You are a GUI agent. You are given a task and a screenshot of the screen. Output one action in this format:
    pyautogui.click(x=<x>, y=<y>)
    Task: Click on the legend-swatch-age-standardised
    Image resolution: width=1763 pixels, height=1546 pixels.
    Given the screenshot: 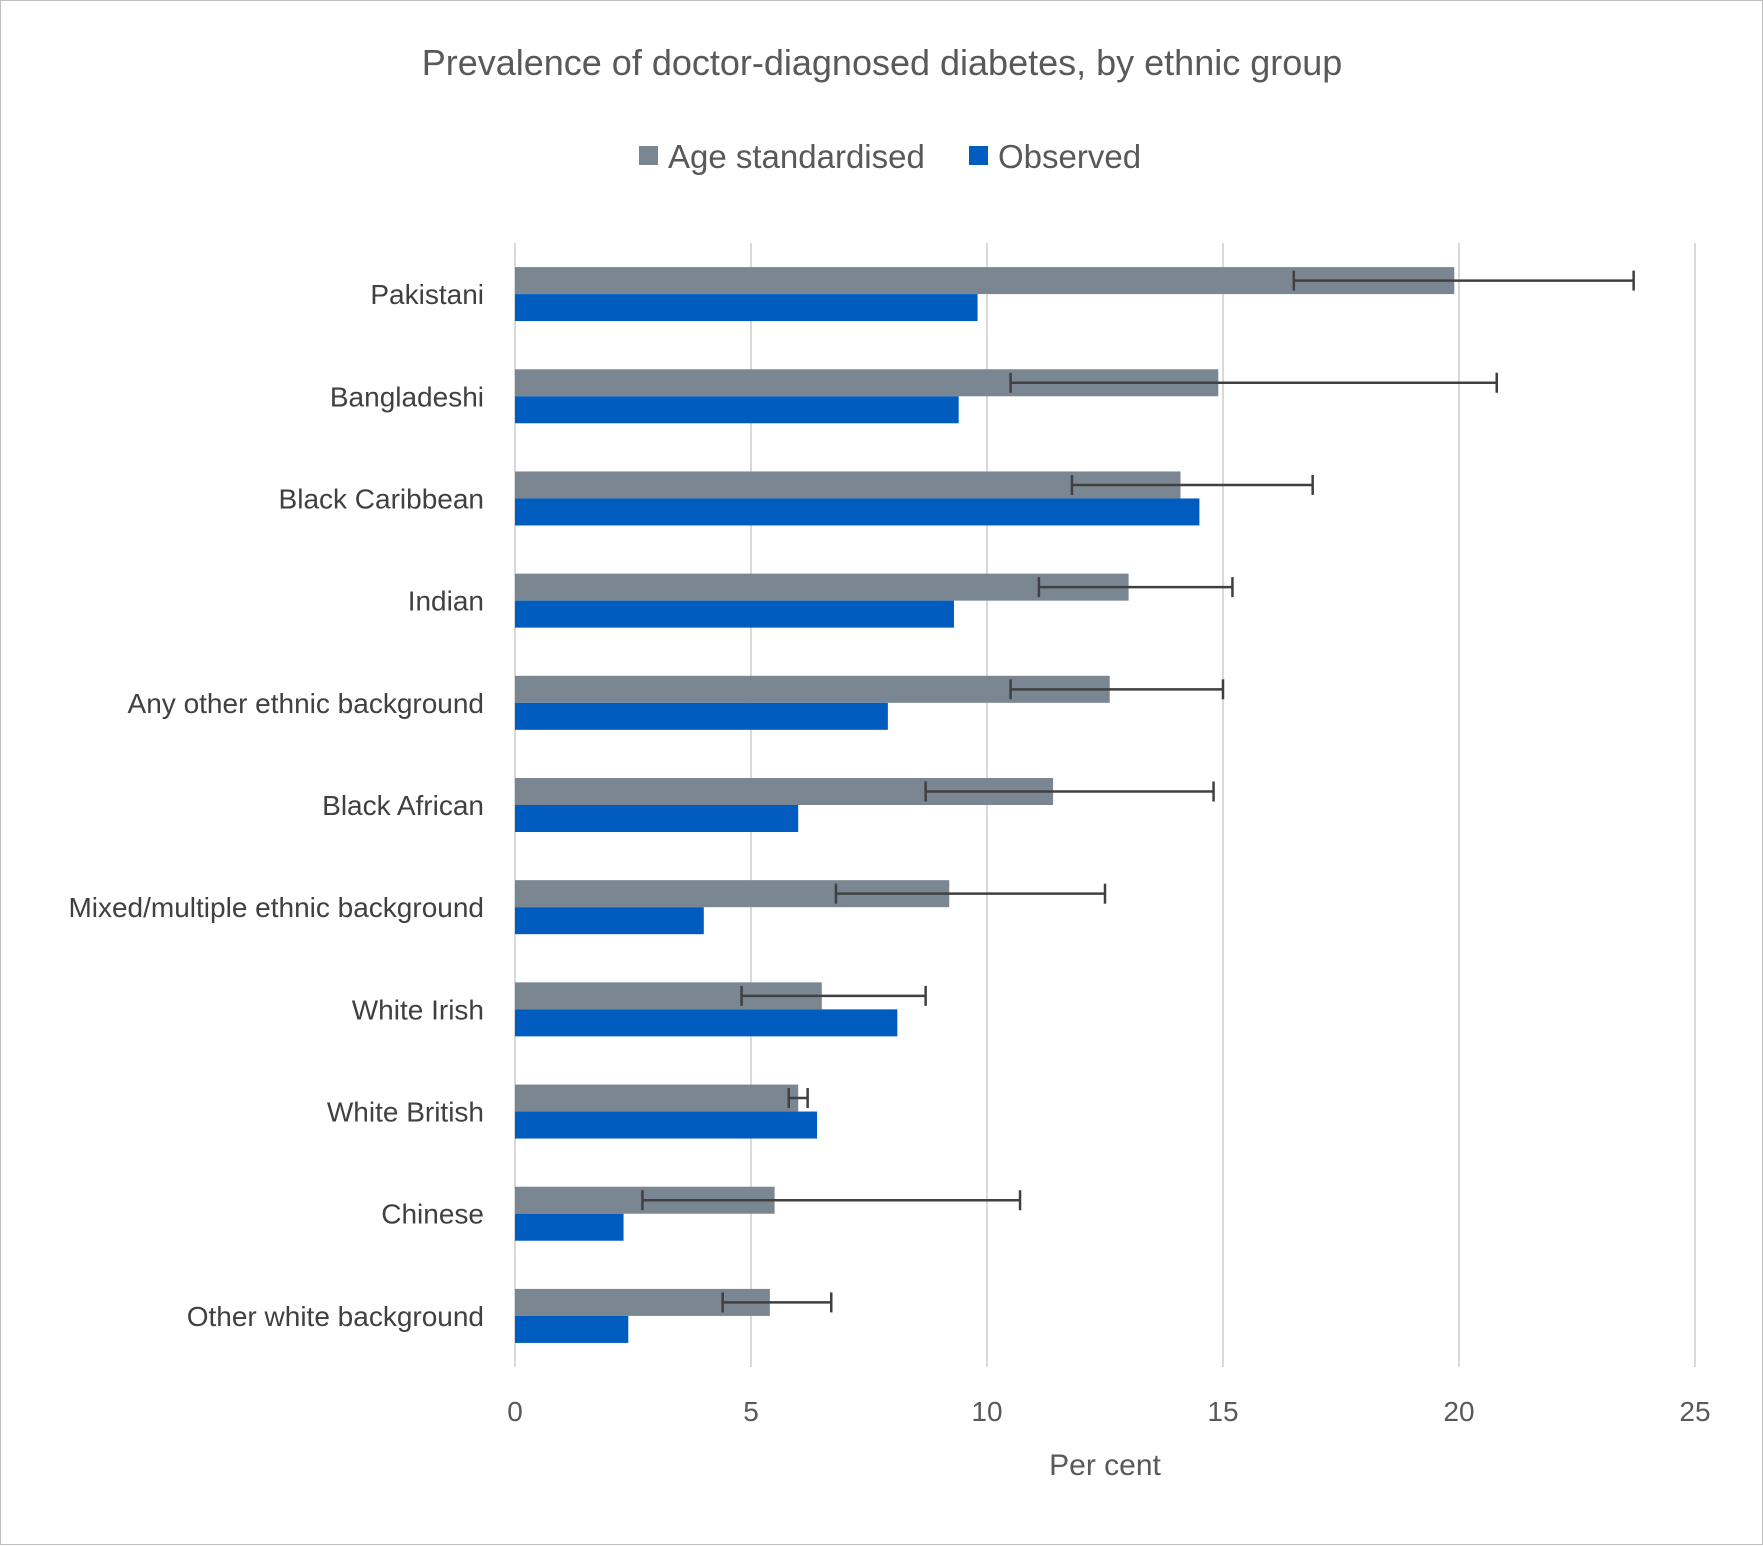 What is the action you would take?
    pyautogui.click(x=648, y=155)
    